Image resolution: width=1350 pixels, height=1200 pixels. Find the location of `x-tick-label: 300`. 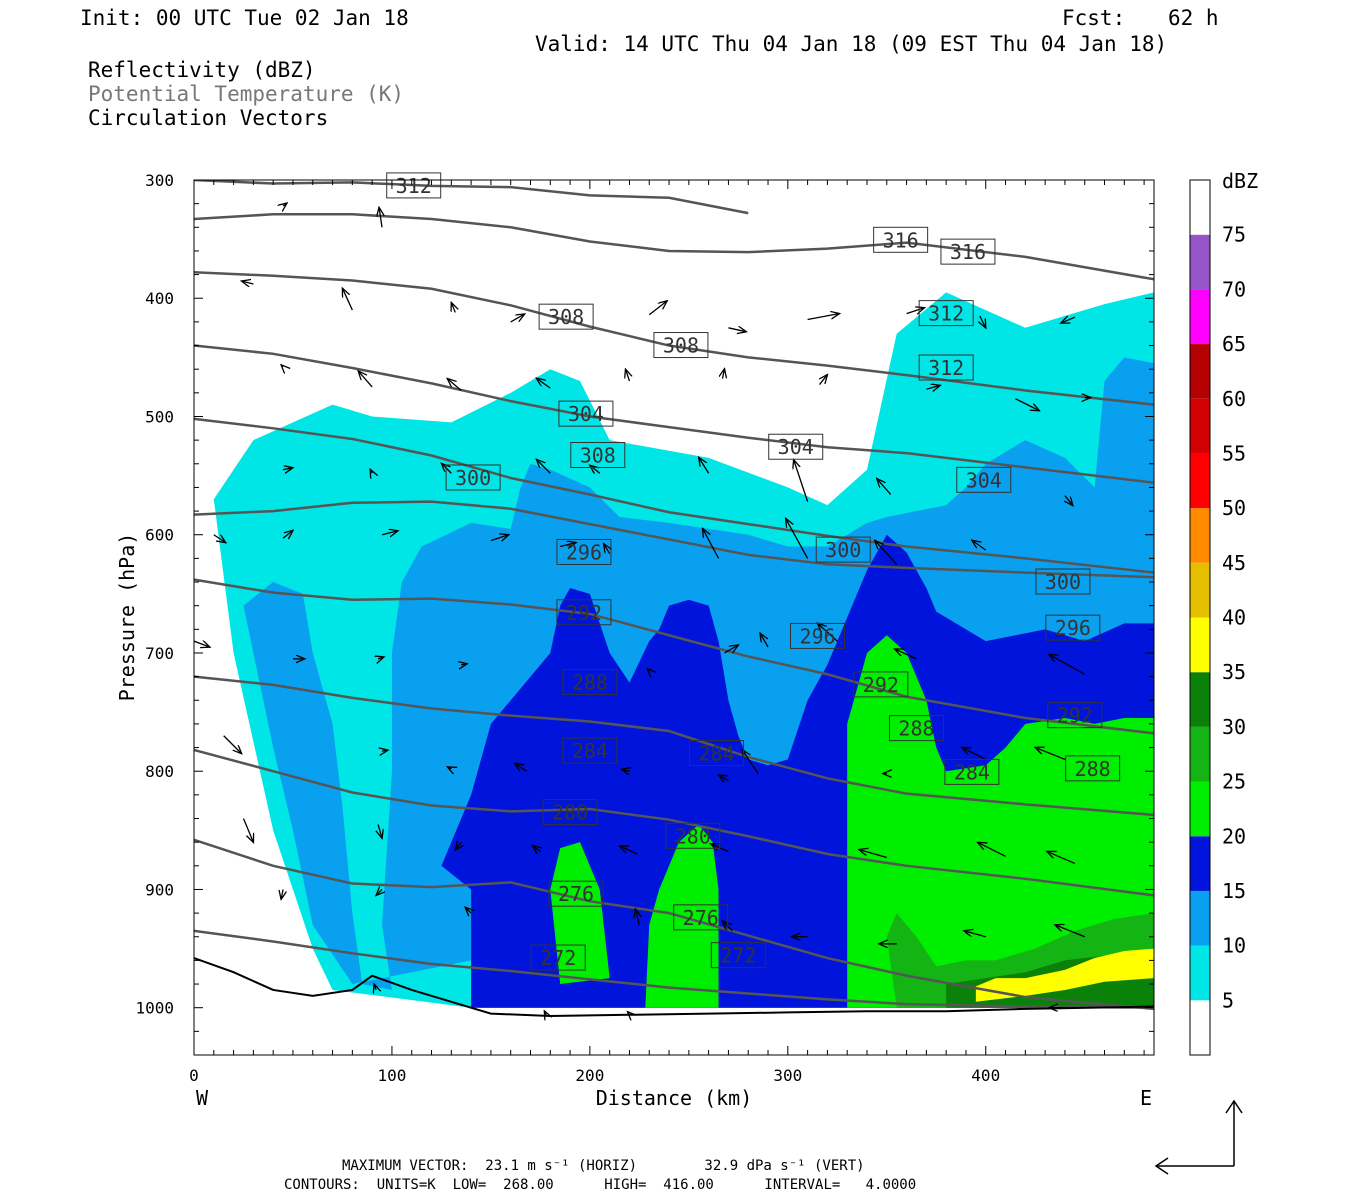

x-tick-label: 300 is located at coordinates (787, 1075).